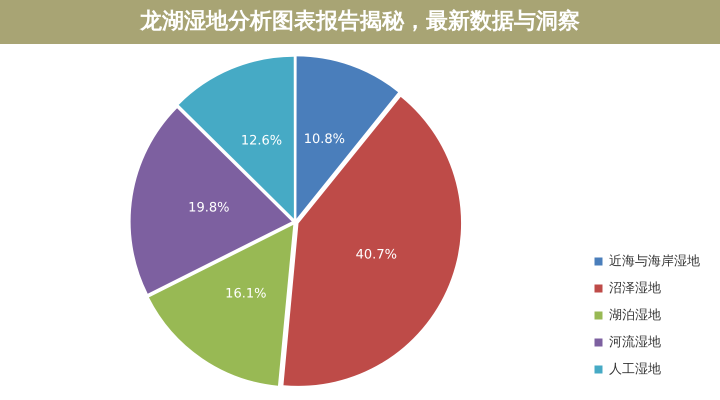 Image resolution: width=720 pixels, height=400 pixels. I want to click on legend-label: 近海与海岸湿地, so click(654, 261).